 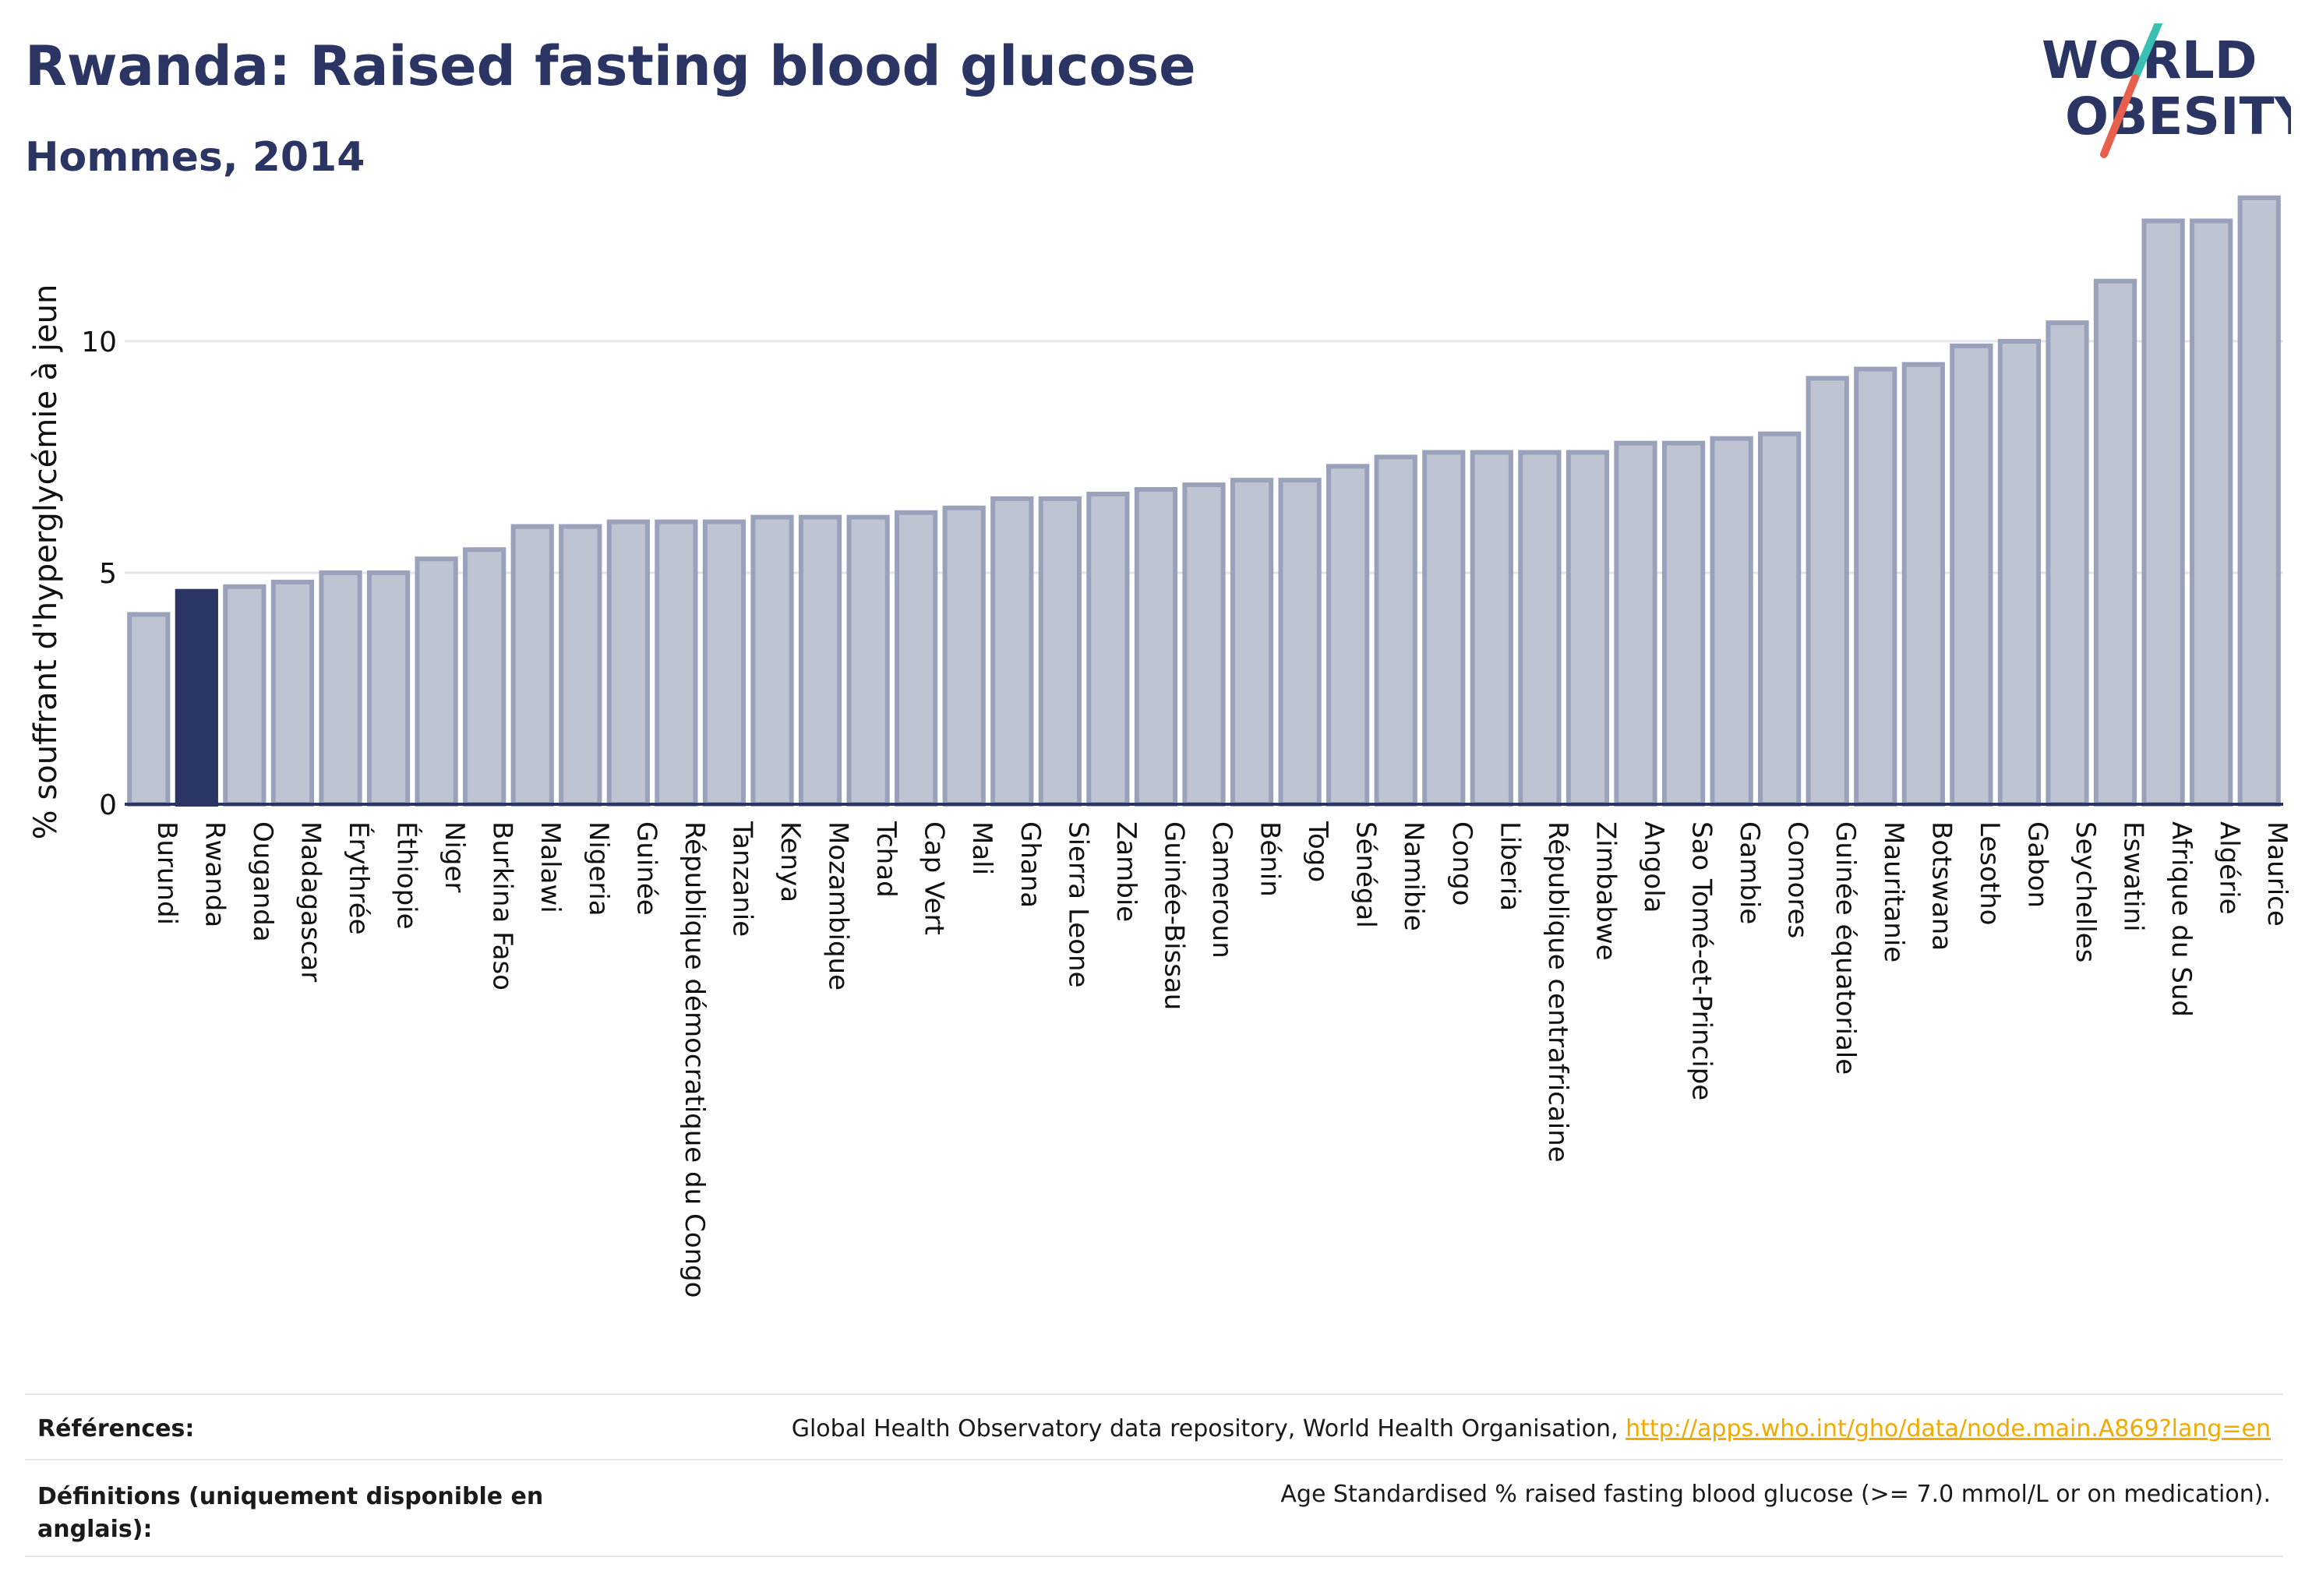 What do you see at coordinates (388, 688) in the screenshot?
I see `bar-éthiopie` at bounding box center [388, 688].